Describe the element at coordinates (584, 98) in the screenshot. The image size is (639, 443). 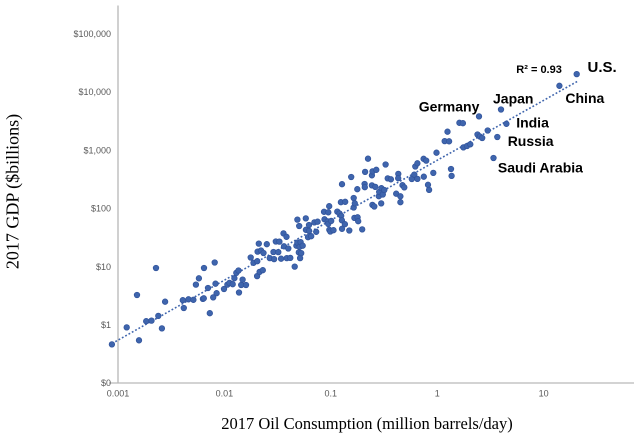
I see `svg-text: China` at that location.